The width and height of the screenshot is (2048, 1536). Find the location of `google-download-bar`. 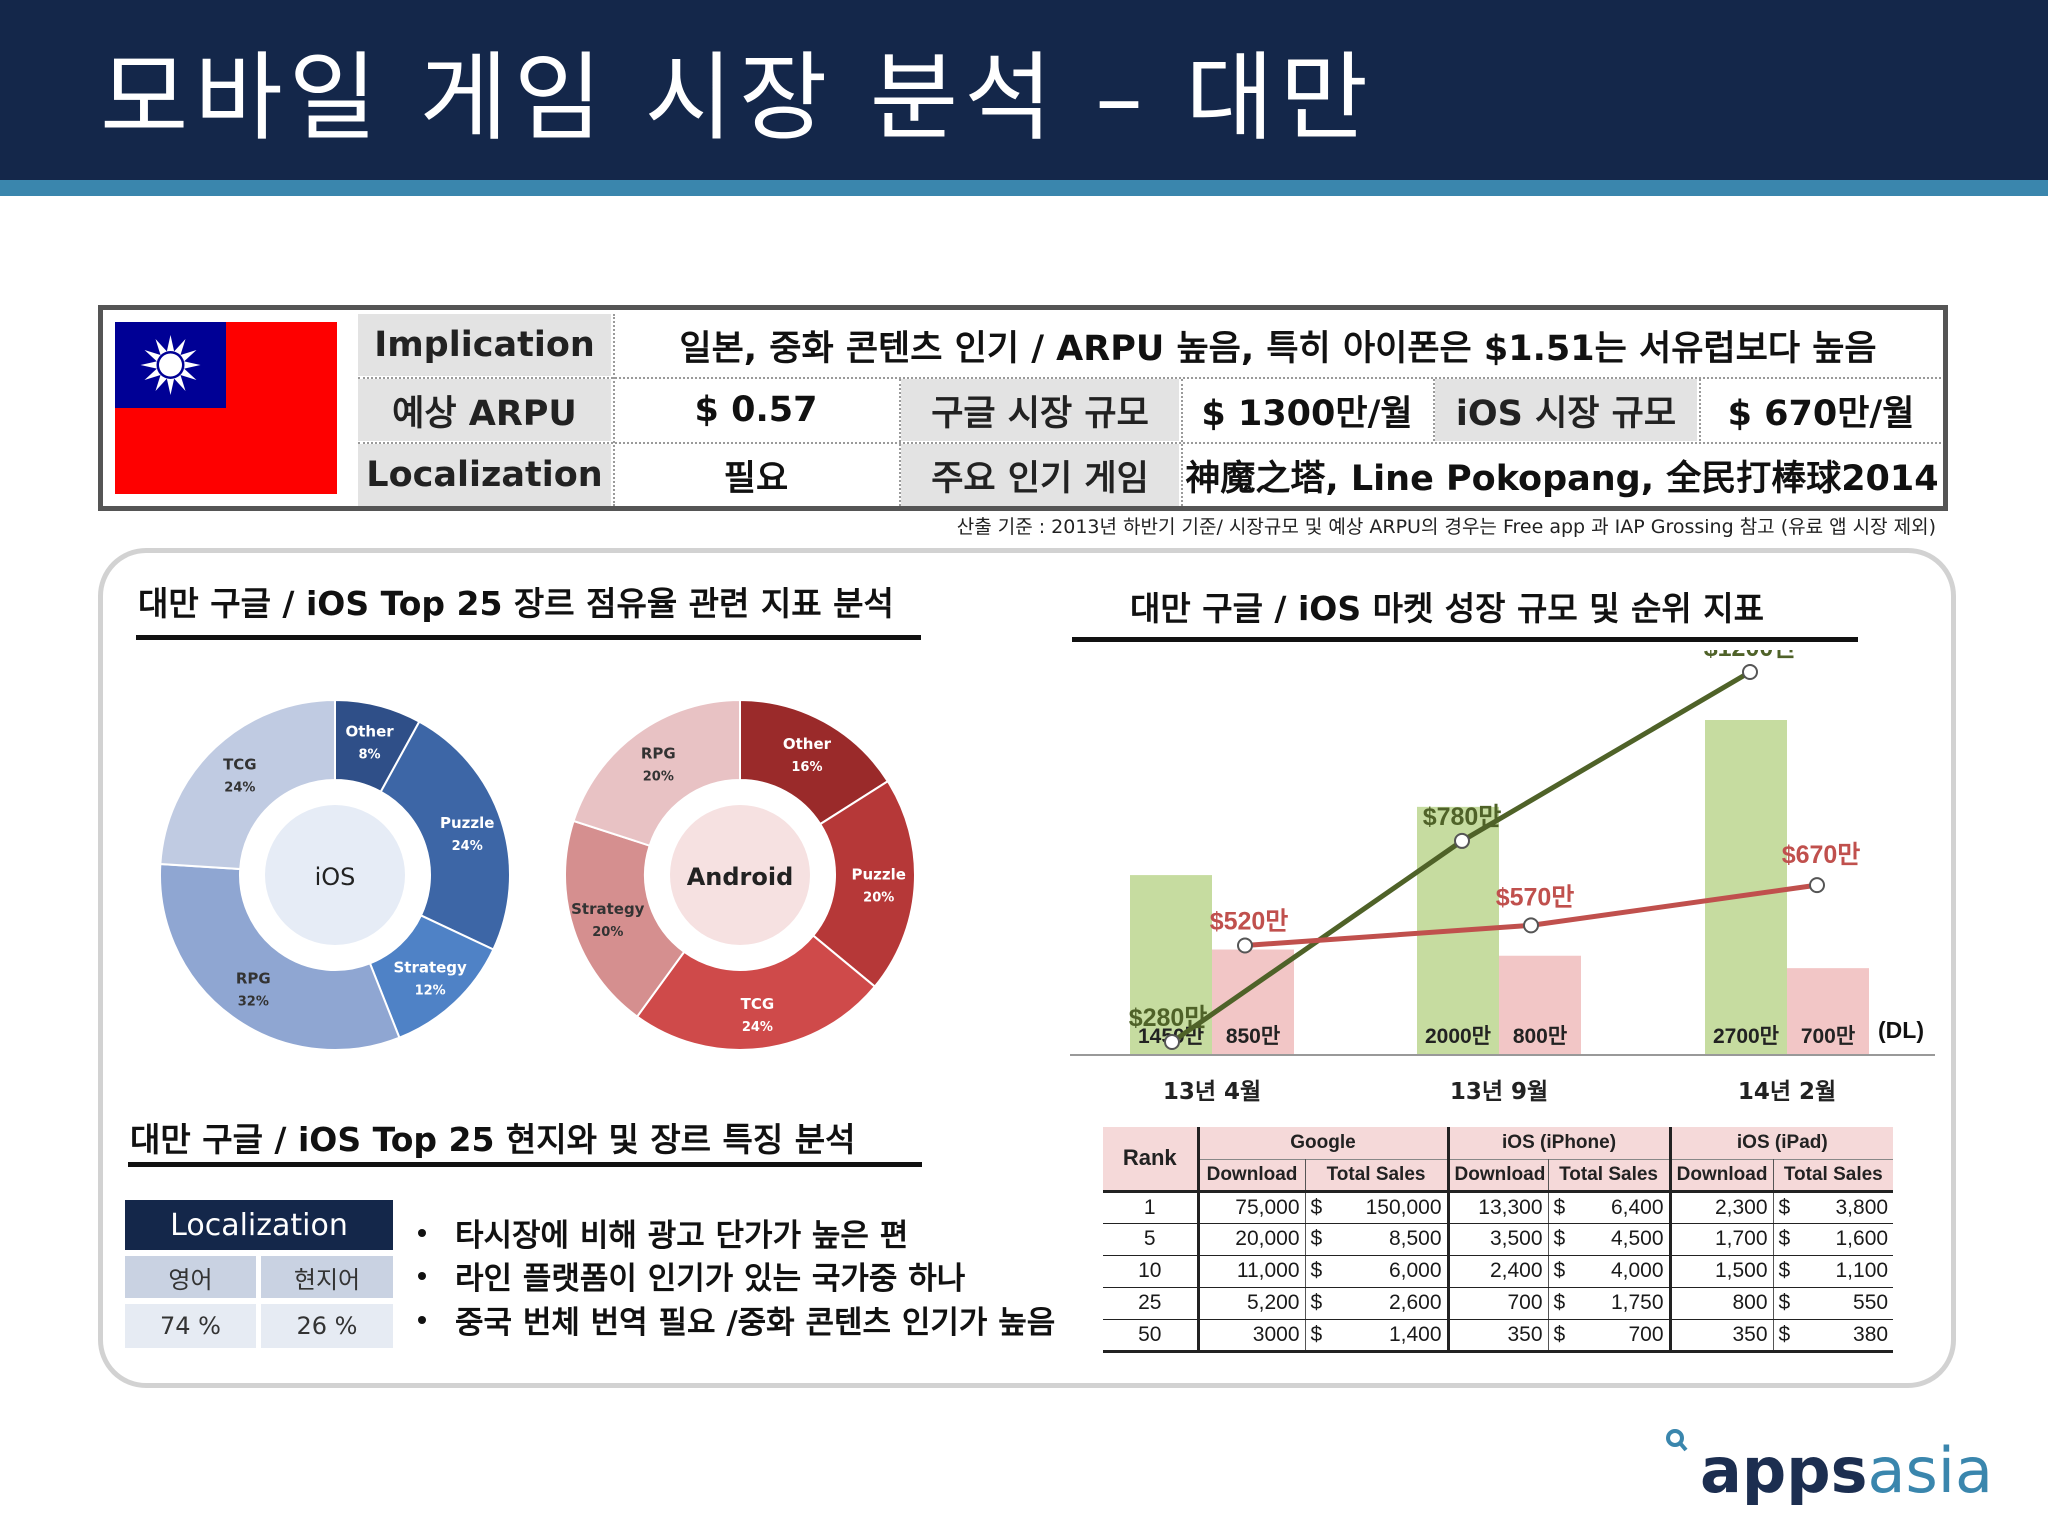

google-download-bar is located at coordinates (1746, 887).